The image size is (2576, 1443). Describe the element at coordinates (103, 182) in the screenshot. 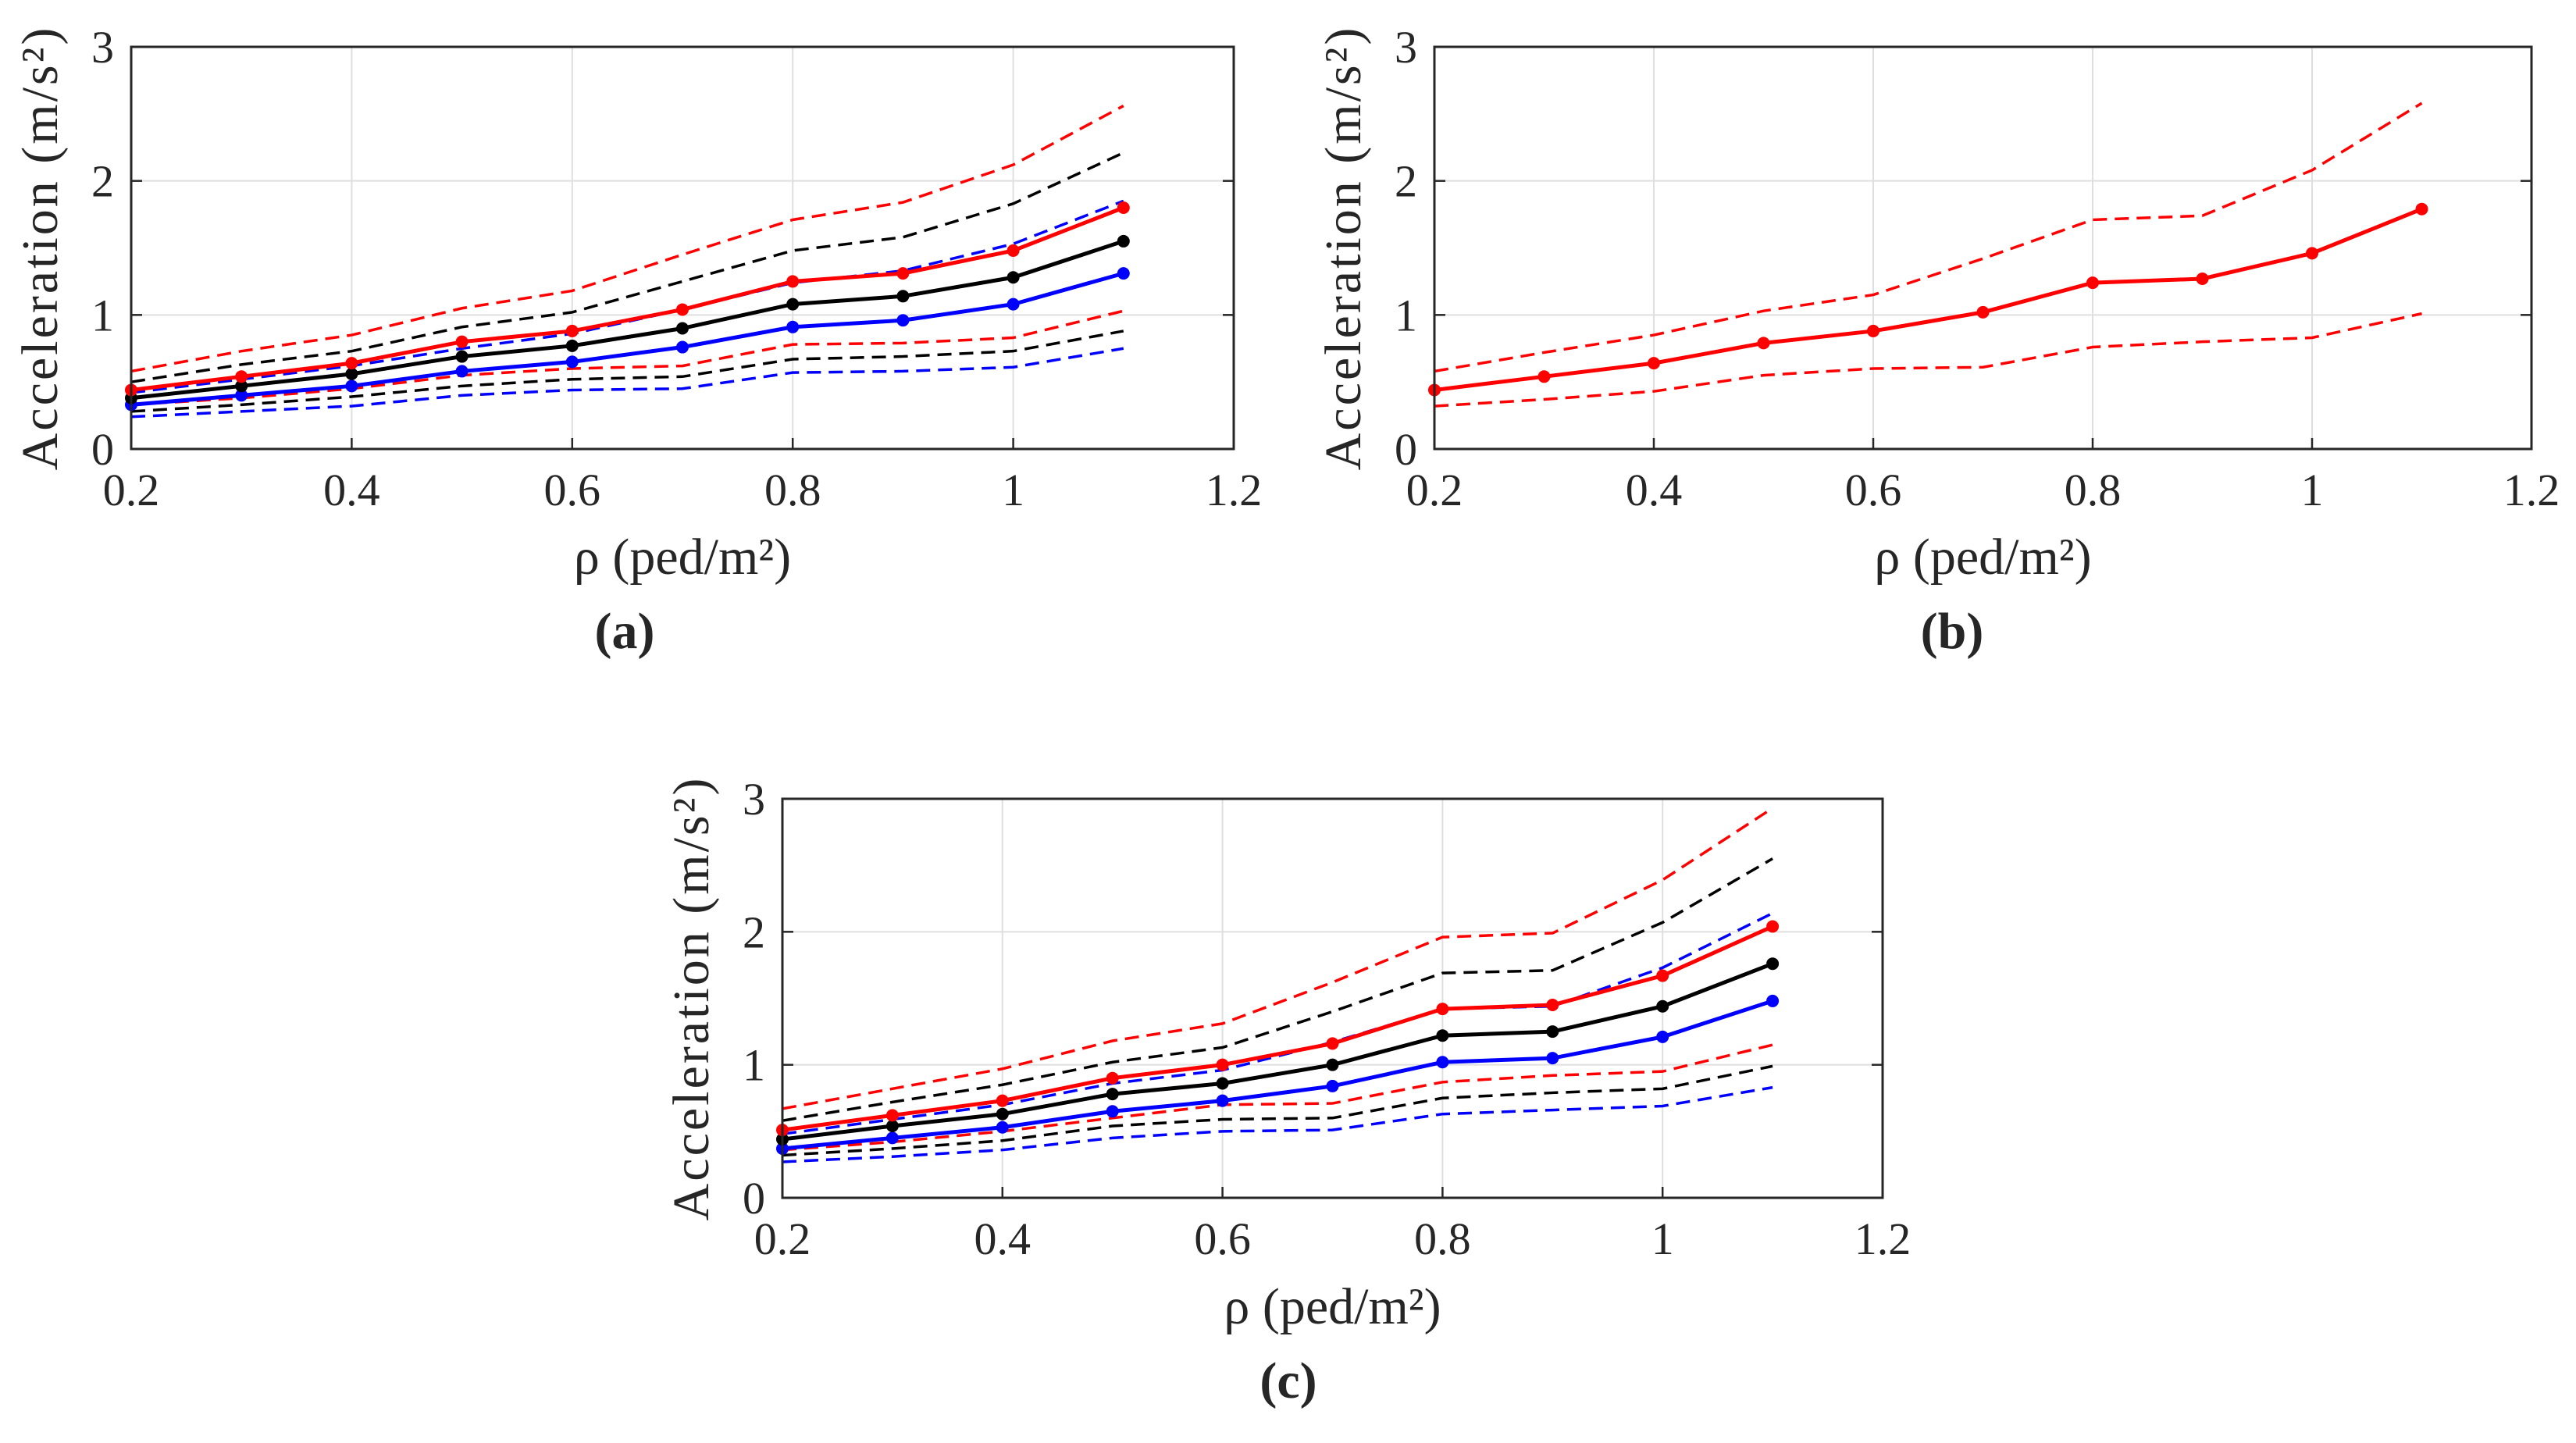

I see `y-tick-label: 2` at that location.